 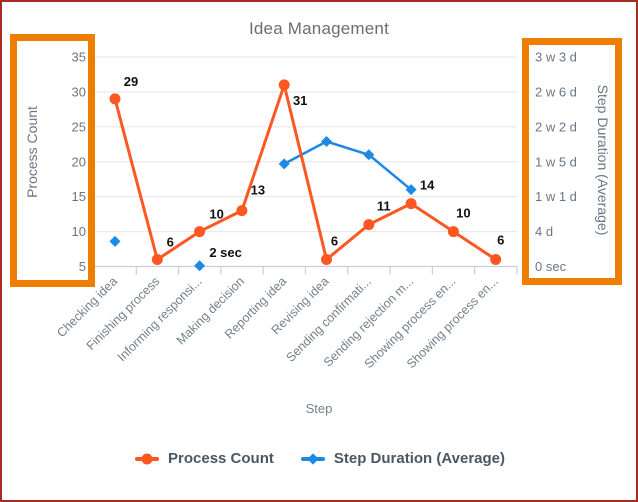 What do you see at coordinates (147, 458) in the screenshot?
I see `circle-line-icon` at bounding box center [147, 458].